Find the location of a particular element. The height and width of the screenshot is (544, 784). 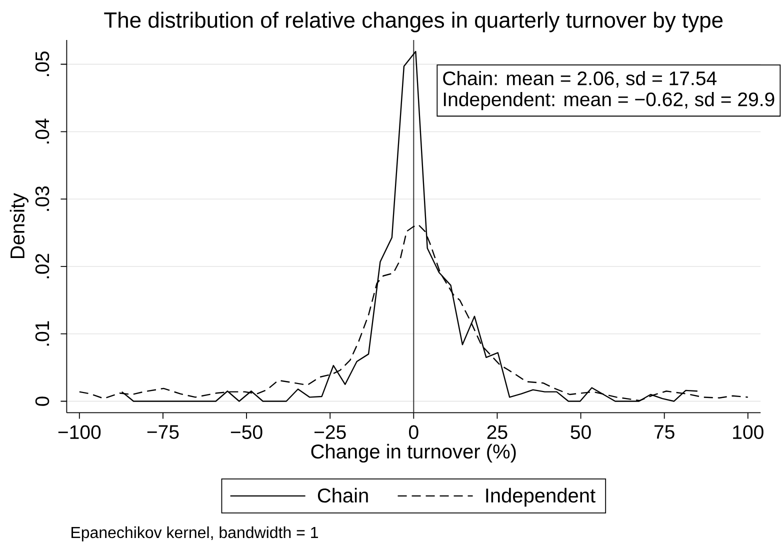

x-tick-label: −50 is located at coordinates (246, 432).